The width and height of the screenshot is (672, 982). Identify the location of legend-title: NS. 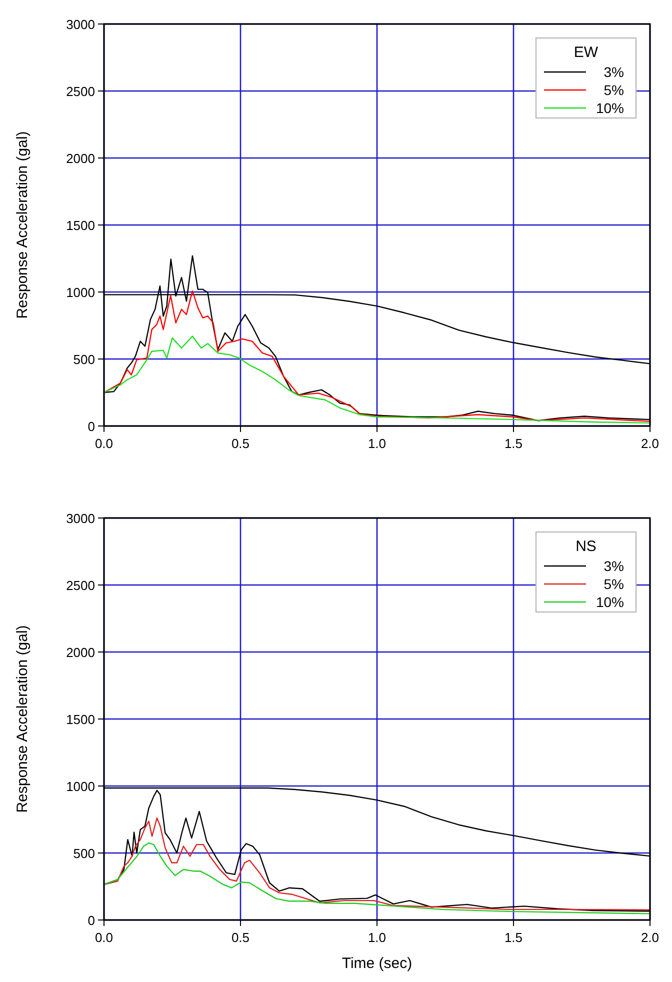
(586, 546).